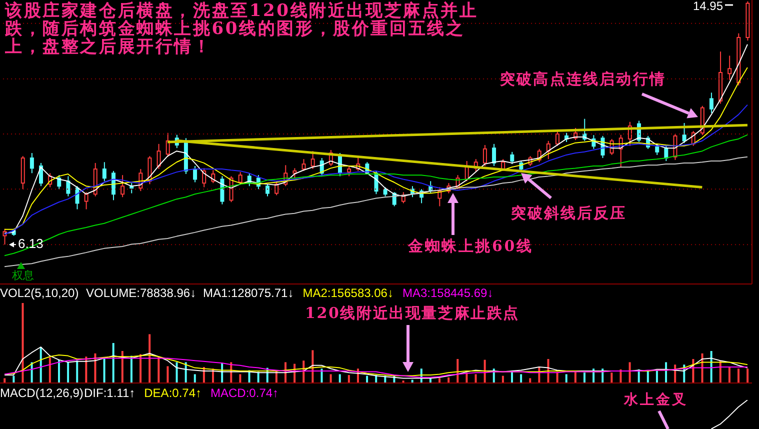 The width and height of the screenshot is (759, 429). Describe the element at coordinates (412, 313) in the screenshot. I see `annotation: 120线附近出现量芝麻止跌点` at that location.